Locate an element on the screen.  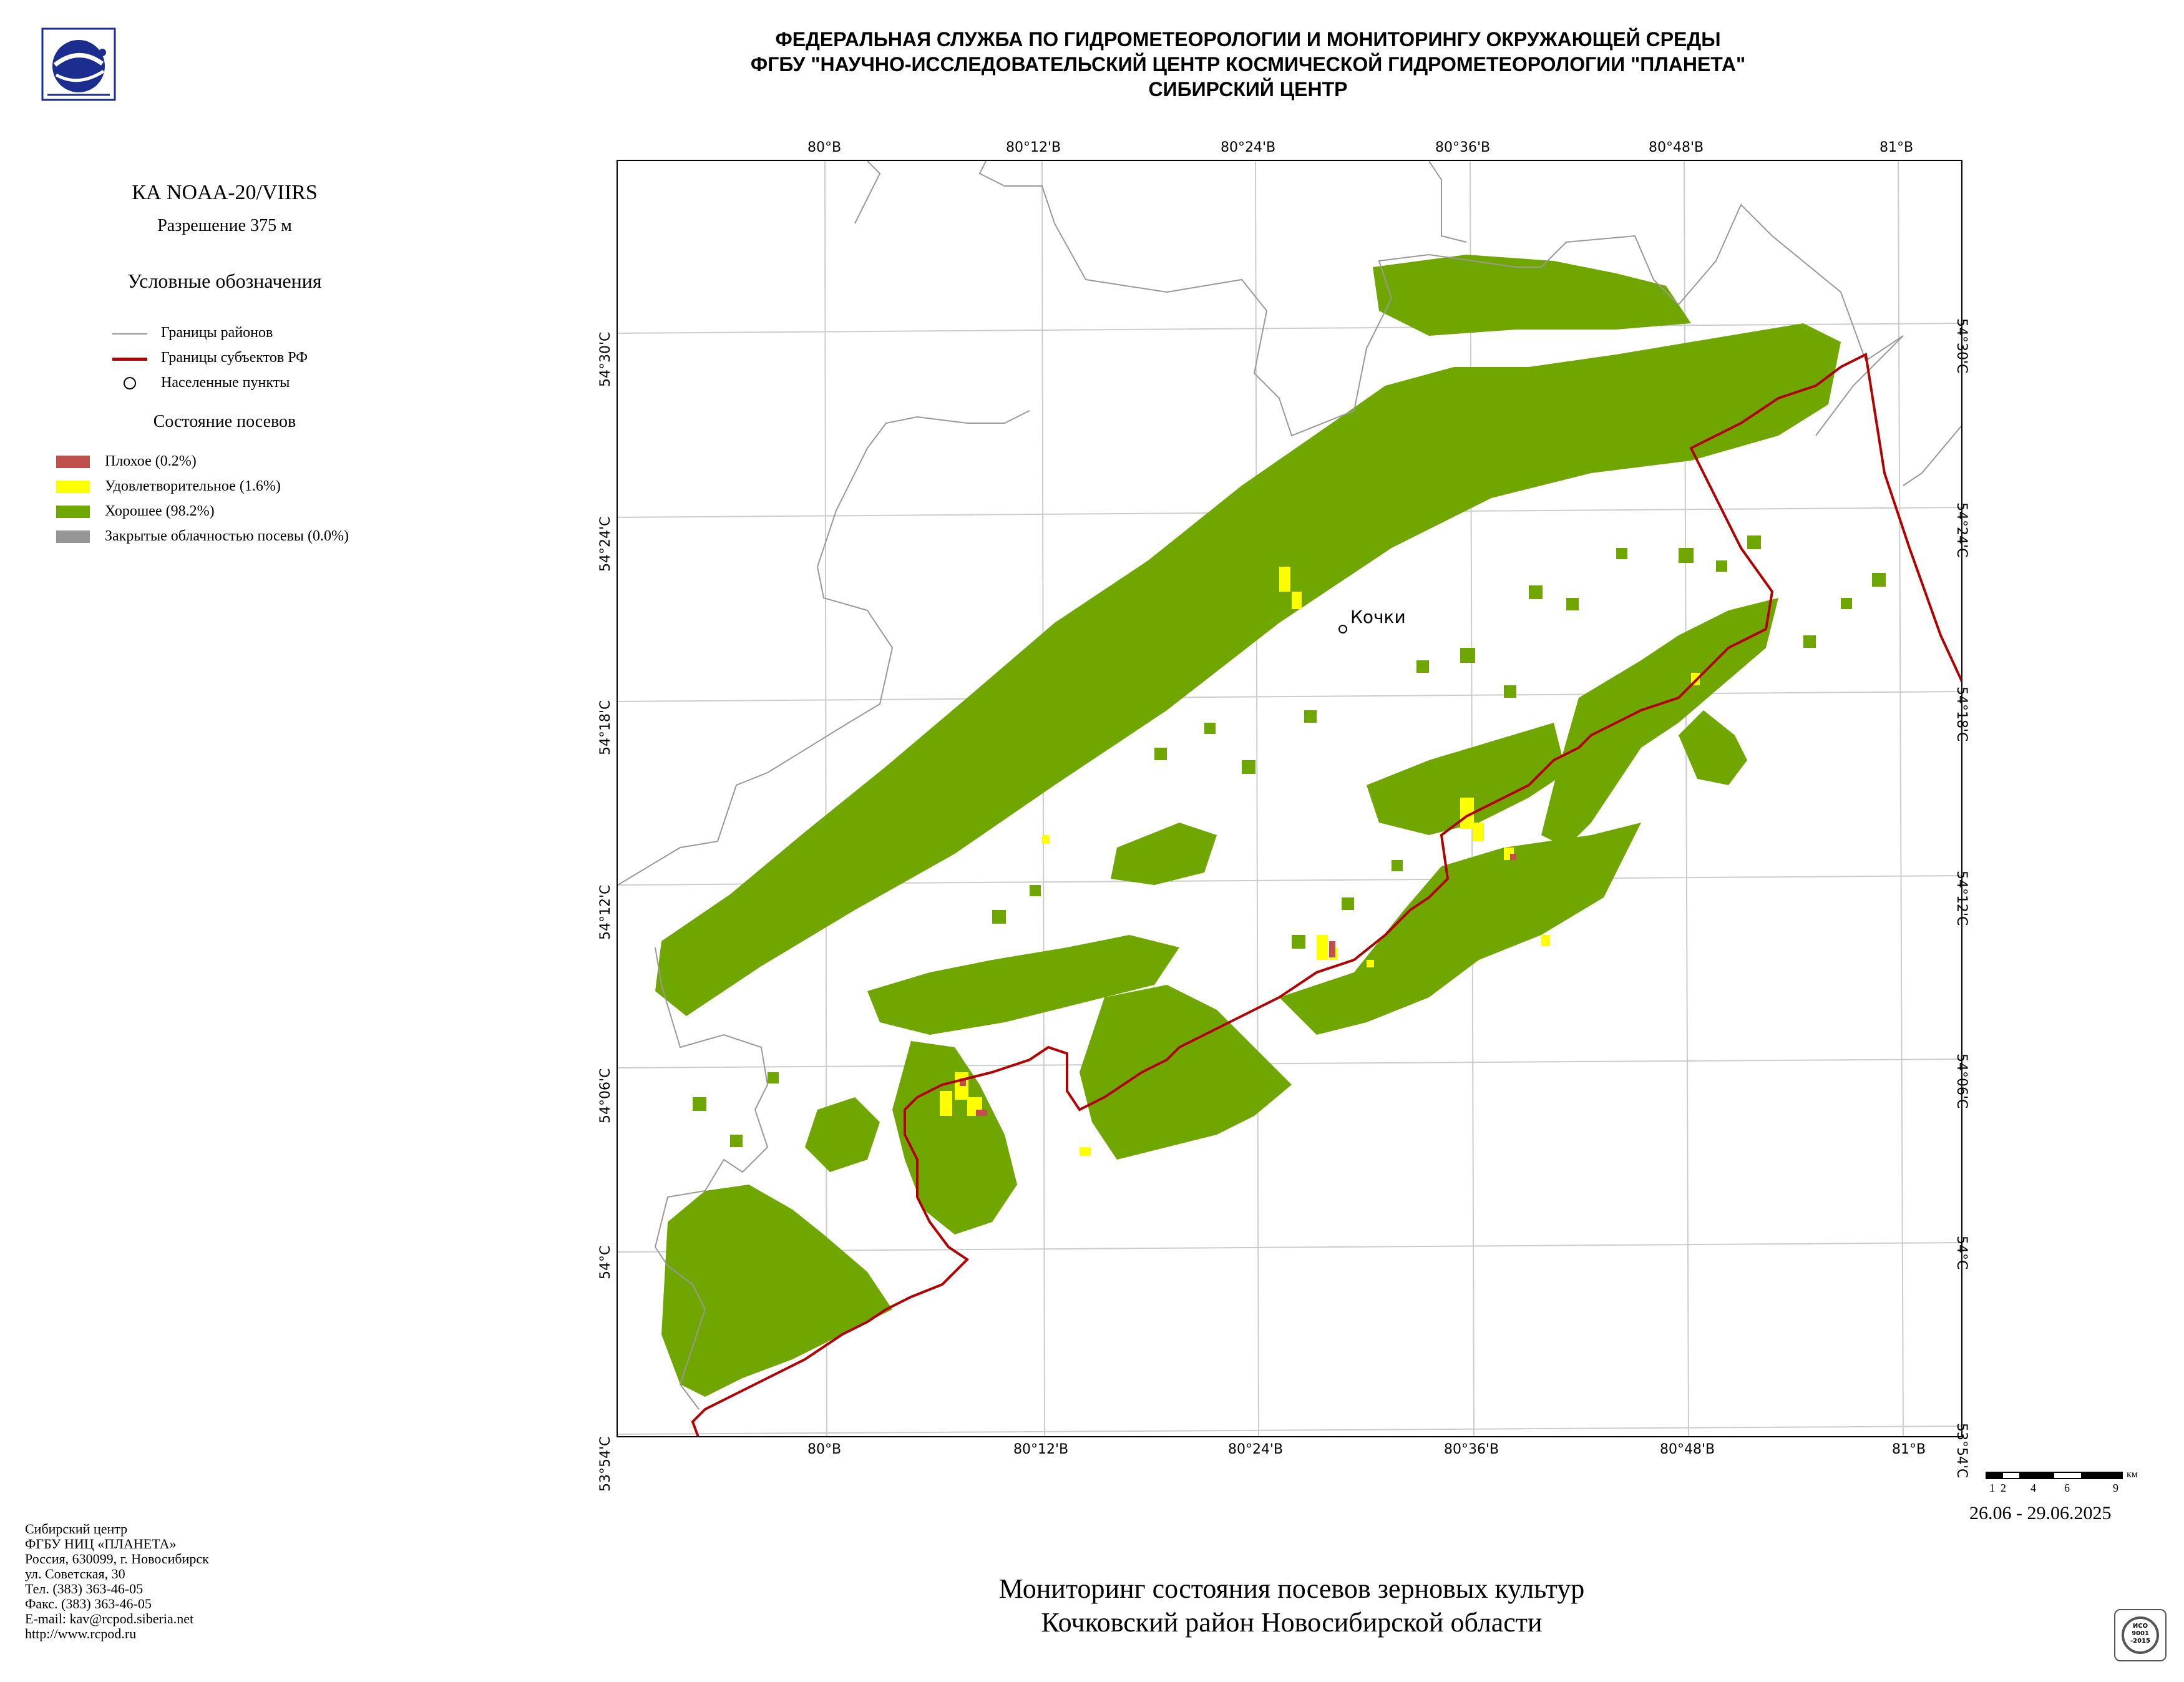
legend-poor-label: Плохое (0.2%) is located at coordinates (151, 461).